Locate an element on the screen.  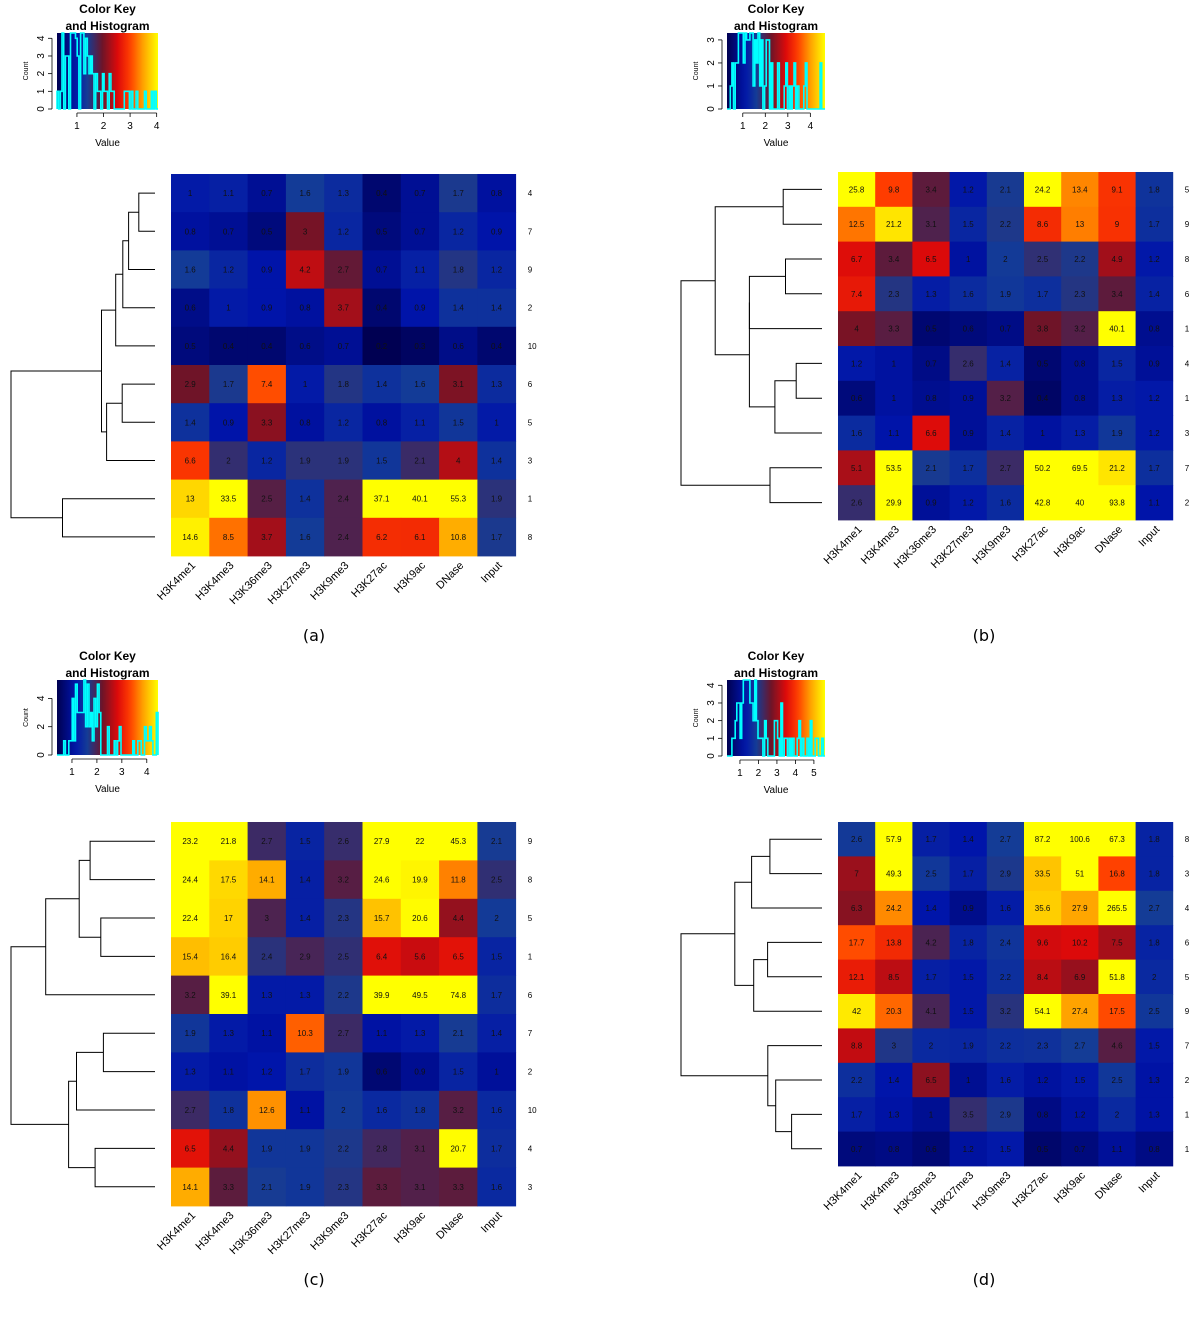
cell-value-label: 2.9 is located at coordinates (305, 956).